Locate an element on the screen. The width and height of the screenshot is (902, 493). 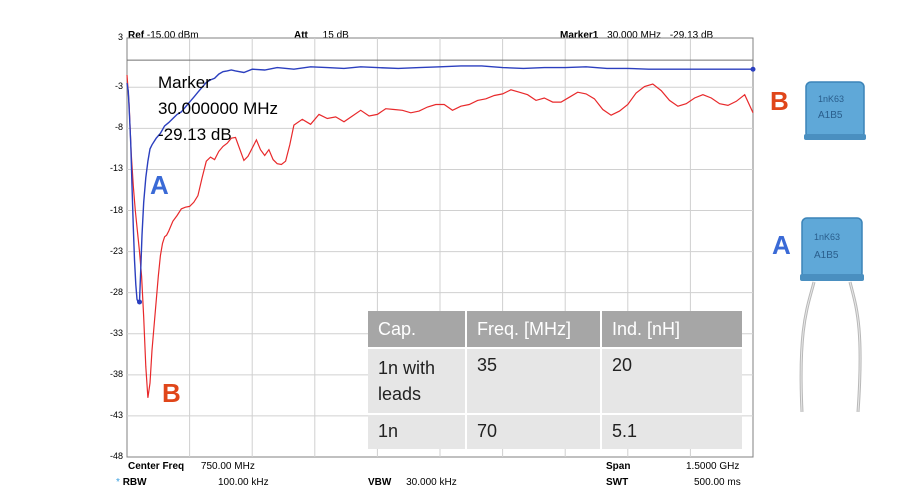
table-header-row: Cap. Freq. [MHz] Ind. [nH] is located at coordinates (555, 329).